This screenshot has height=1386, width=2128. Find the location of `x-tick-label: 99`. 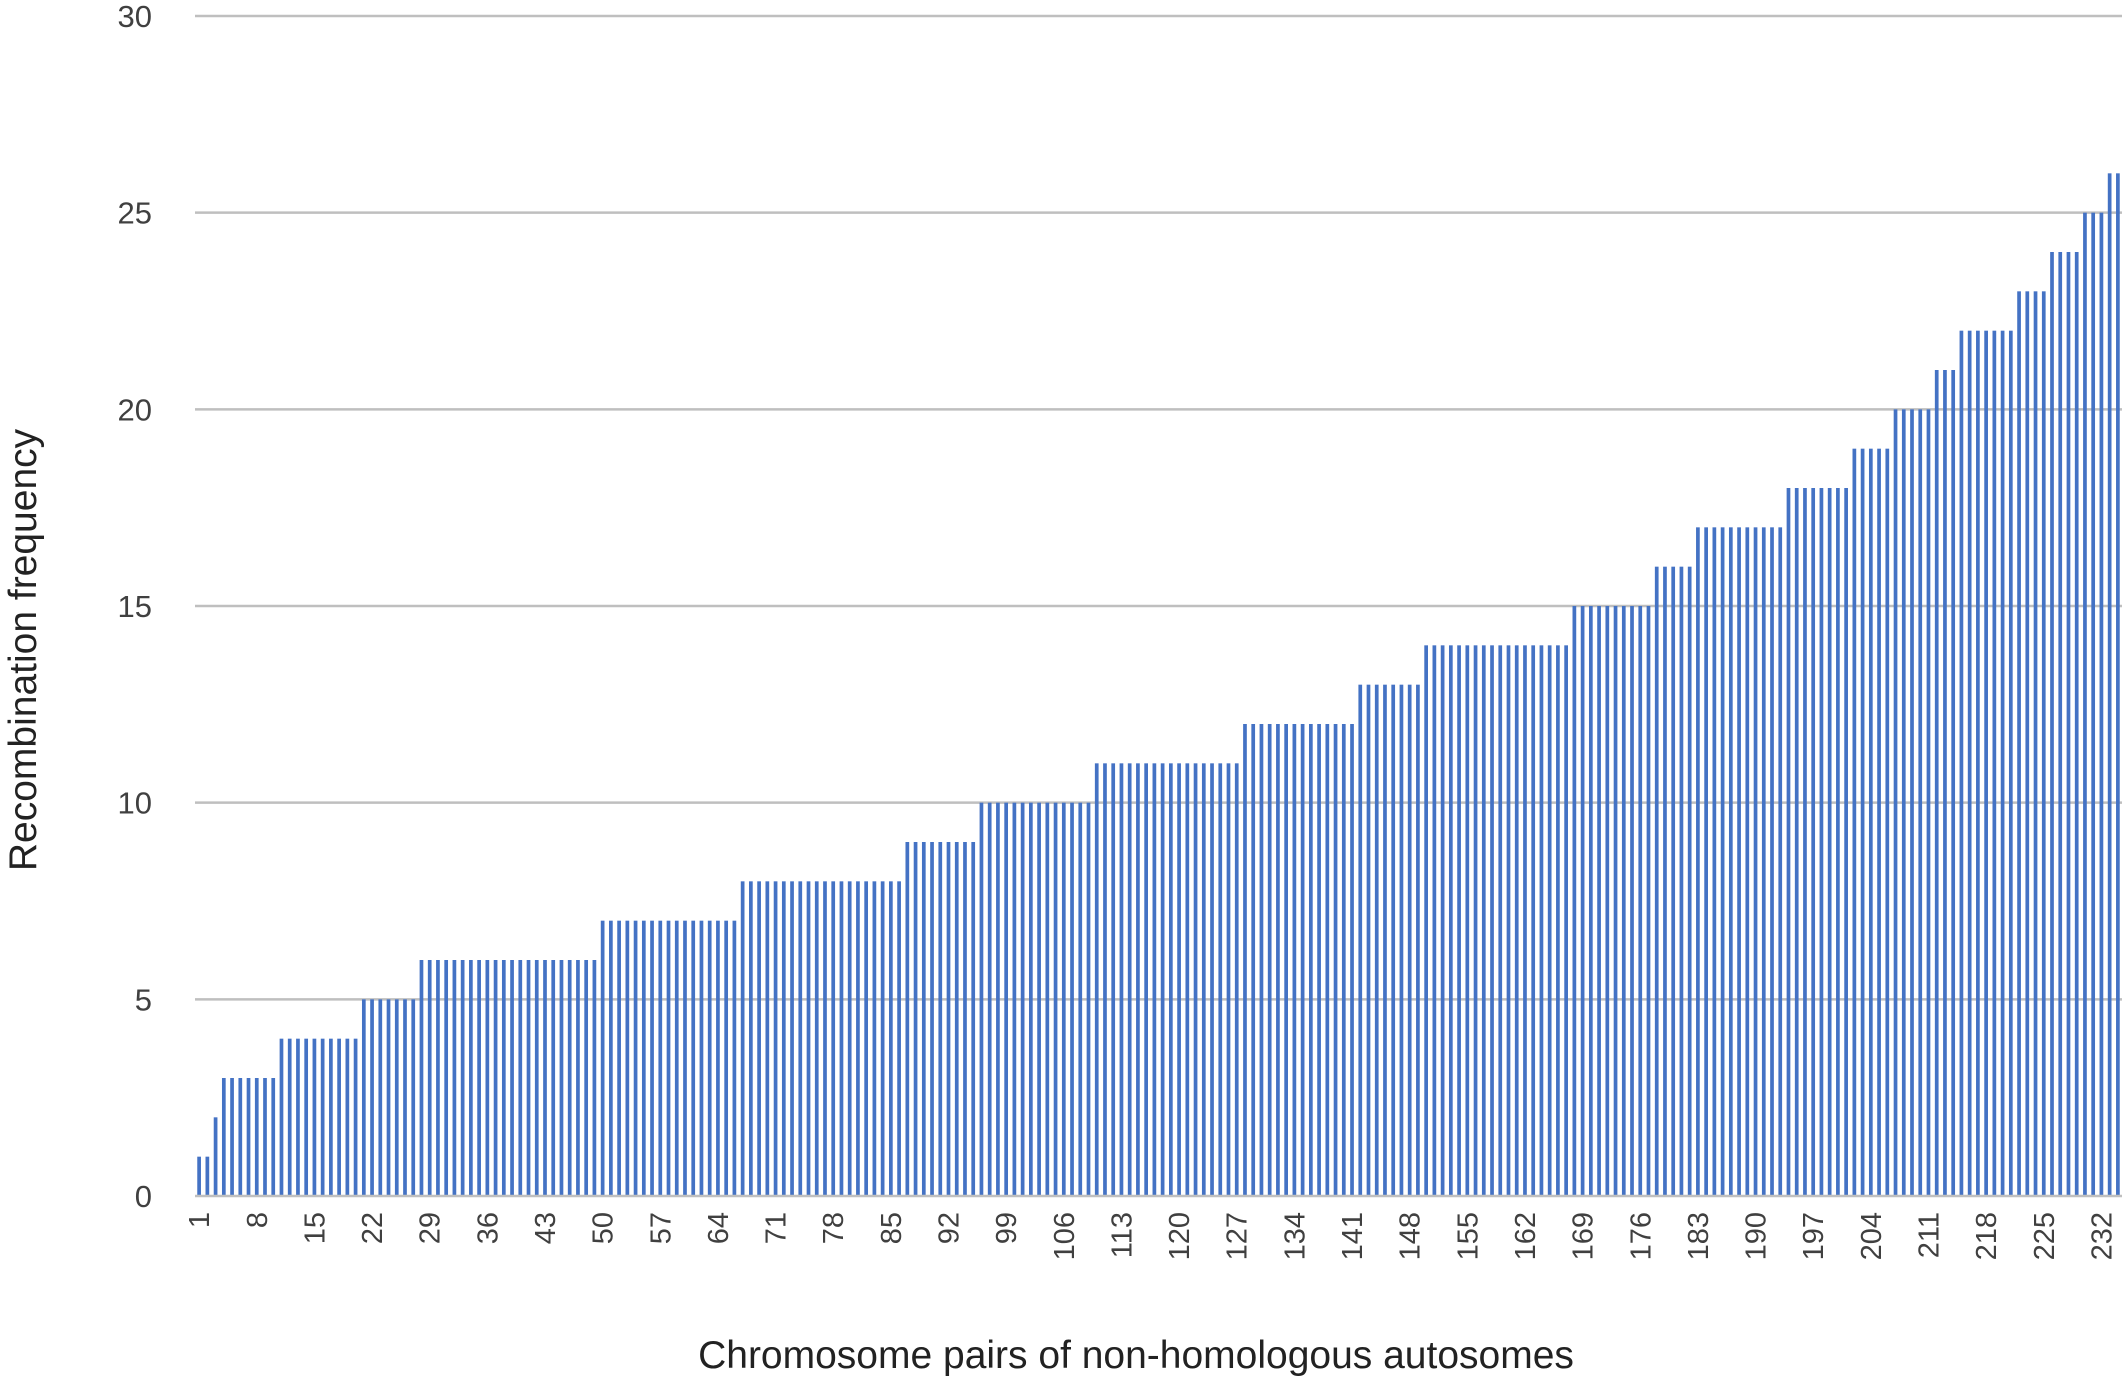

x-tick-label: 99 is located at coordinates (1007, 1228).